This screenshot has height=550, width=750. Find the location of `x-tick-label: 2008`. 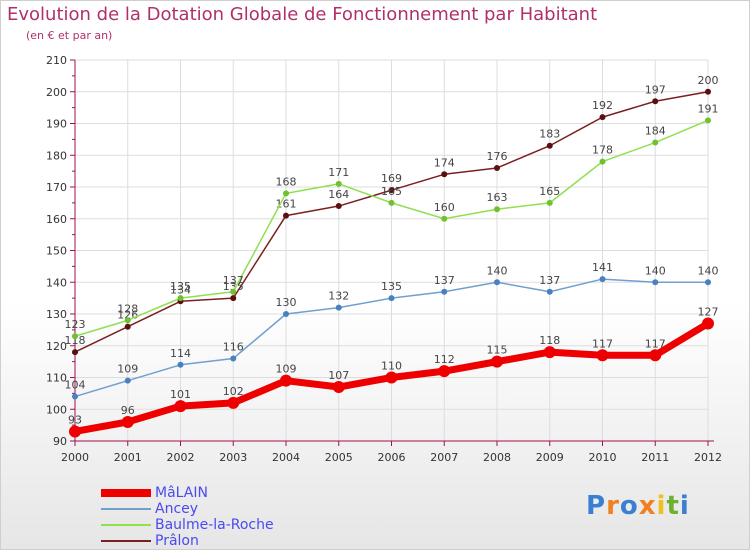

x-tick-label: 2008 is located at coordinates (497, 457).